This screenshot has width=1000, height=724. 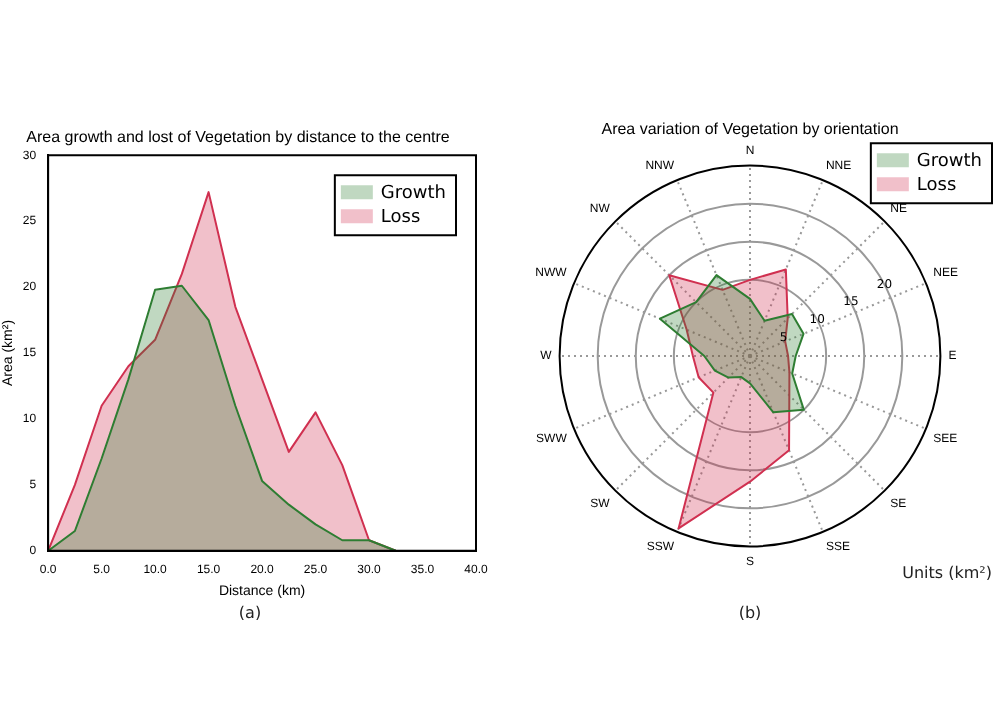 I want to click on text: (b), so click(x=750, y=613).